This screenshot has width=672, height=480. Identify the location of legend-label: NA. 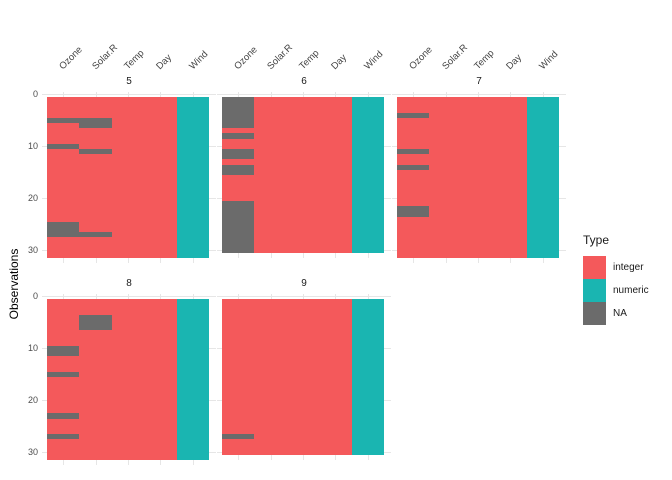
(620, 313).